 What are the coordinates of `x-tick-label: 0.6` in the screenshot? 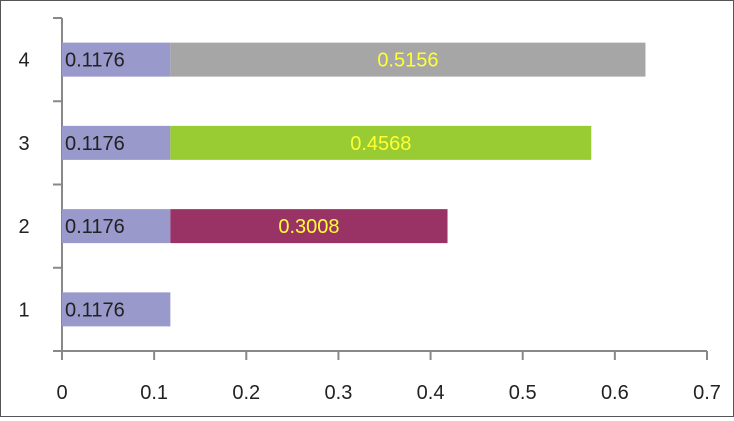 It's located at (615, 393).